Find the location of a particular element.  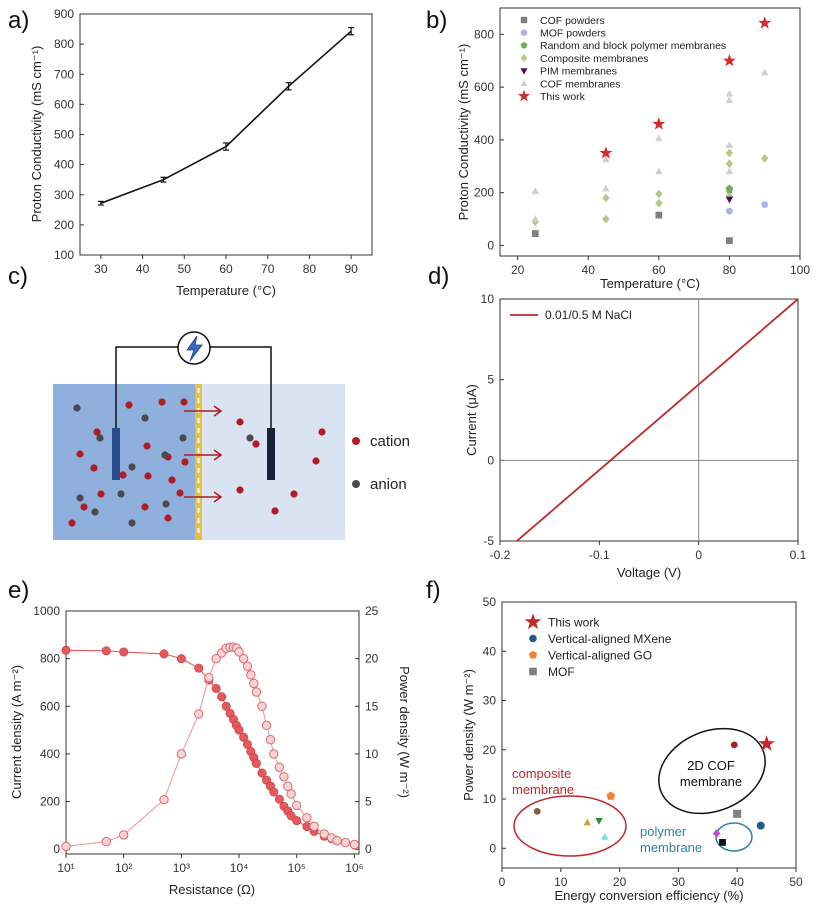

a-ytick-label-0: 100 is located at coordinates (64, 255).